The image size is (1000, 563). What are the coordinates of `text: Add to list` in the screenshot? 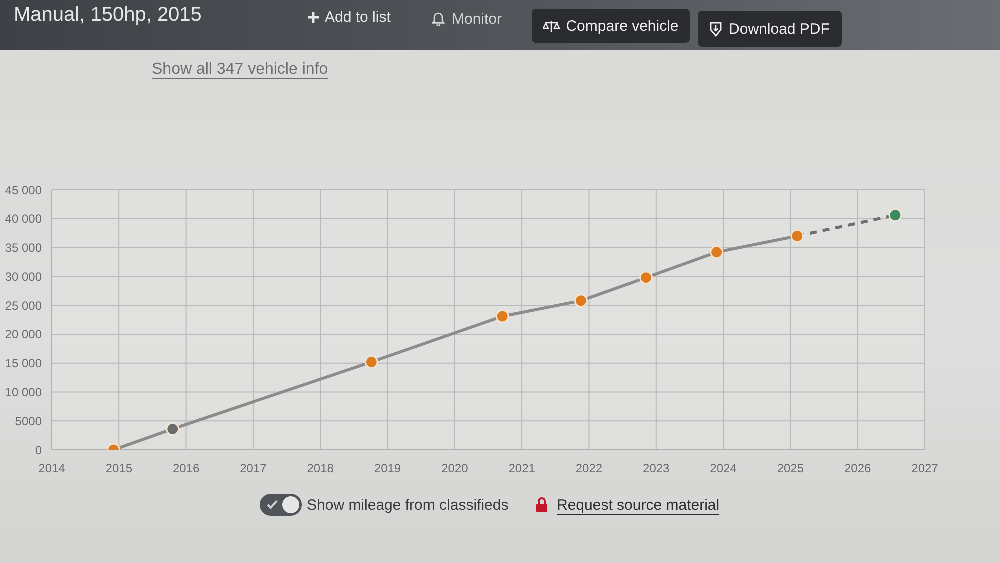 It's located at (358, 17).